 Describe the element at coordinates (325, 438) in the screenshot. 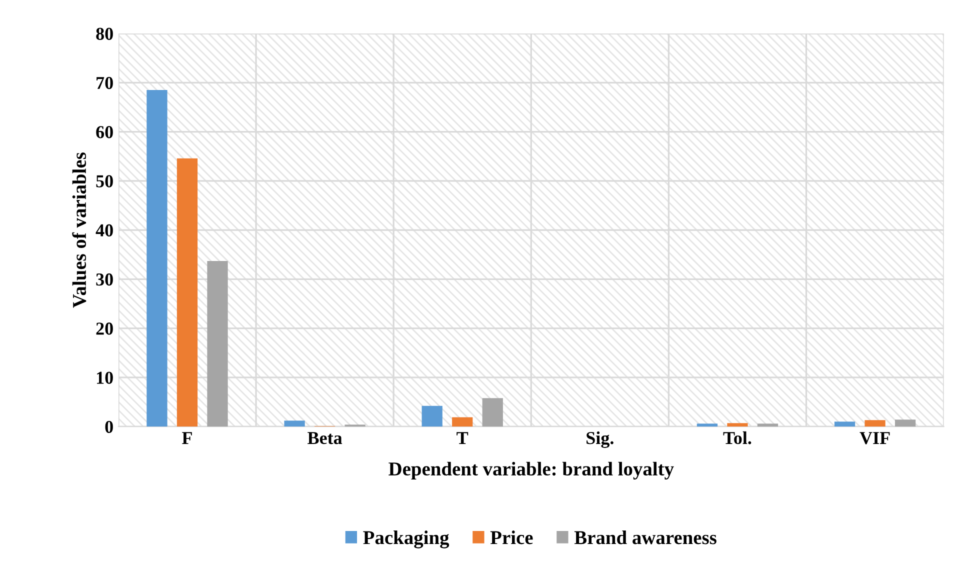

I see `x-tick-label: Beta` at that location.